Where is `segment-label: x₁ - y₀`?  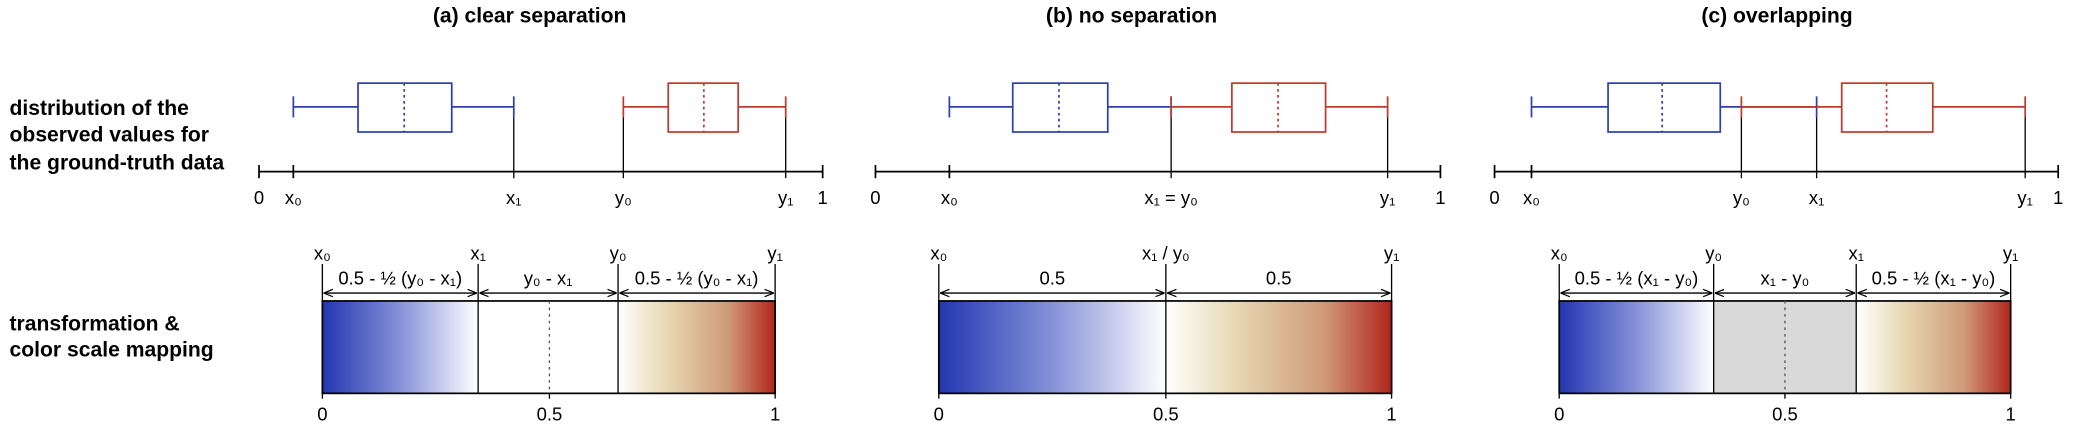 segment-label: x₁ - y₀ is located at coordinates (1785, 278).